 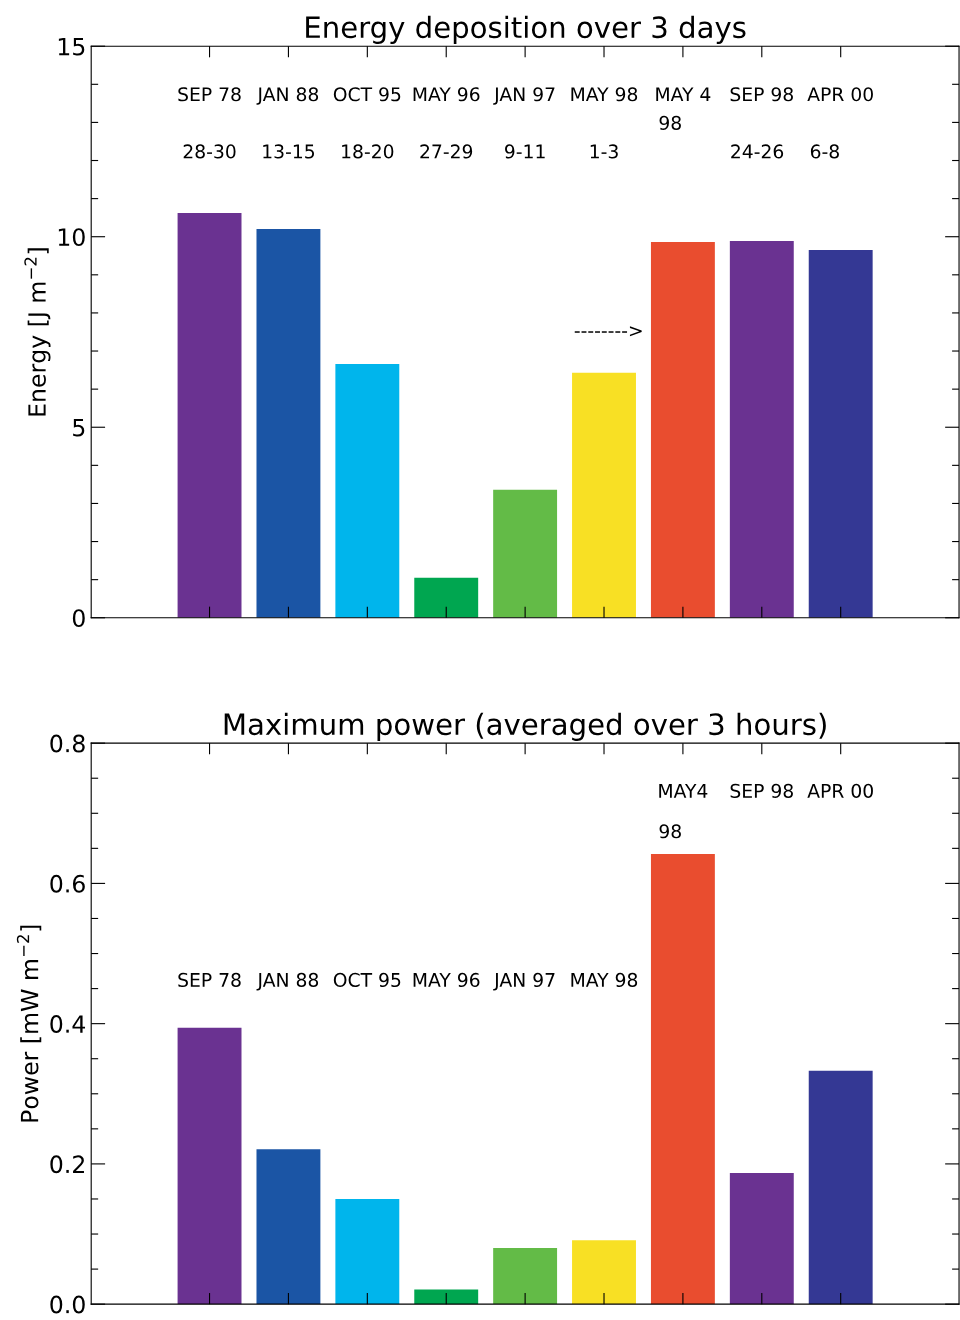 What do you see at coordinates (757, 151) in the screenshot?
I see `annotation: 24-26` at bounding box center [757, 151].